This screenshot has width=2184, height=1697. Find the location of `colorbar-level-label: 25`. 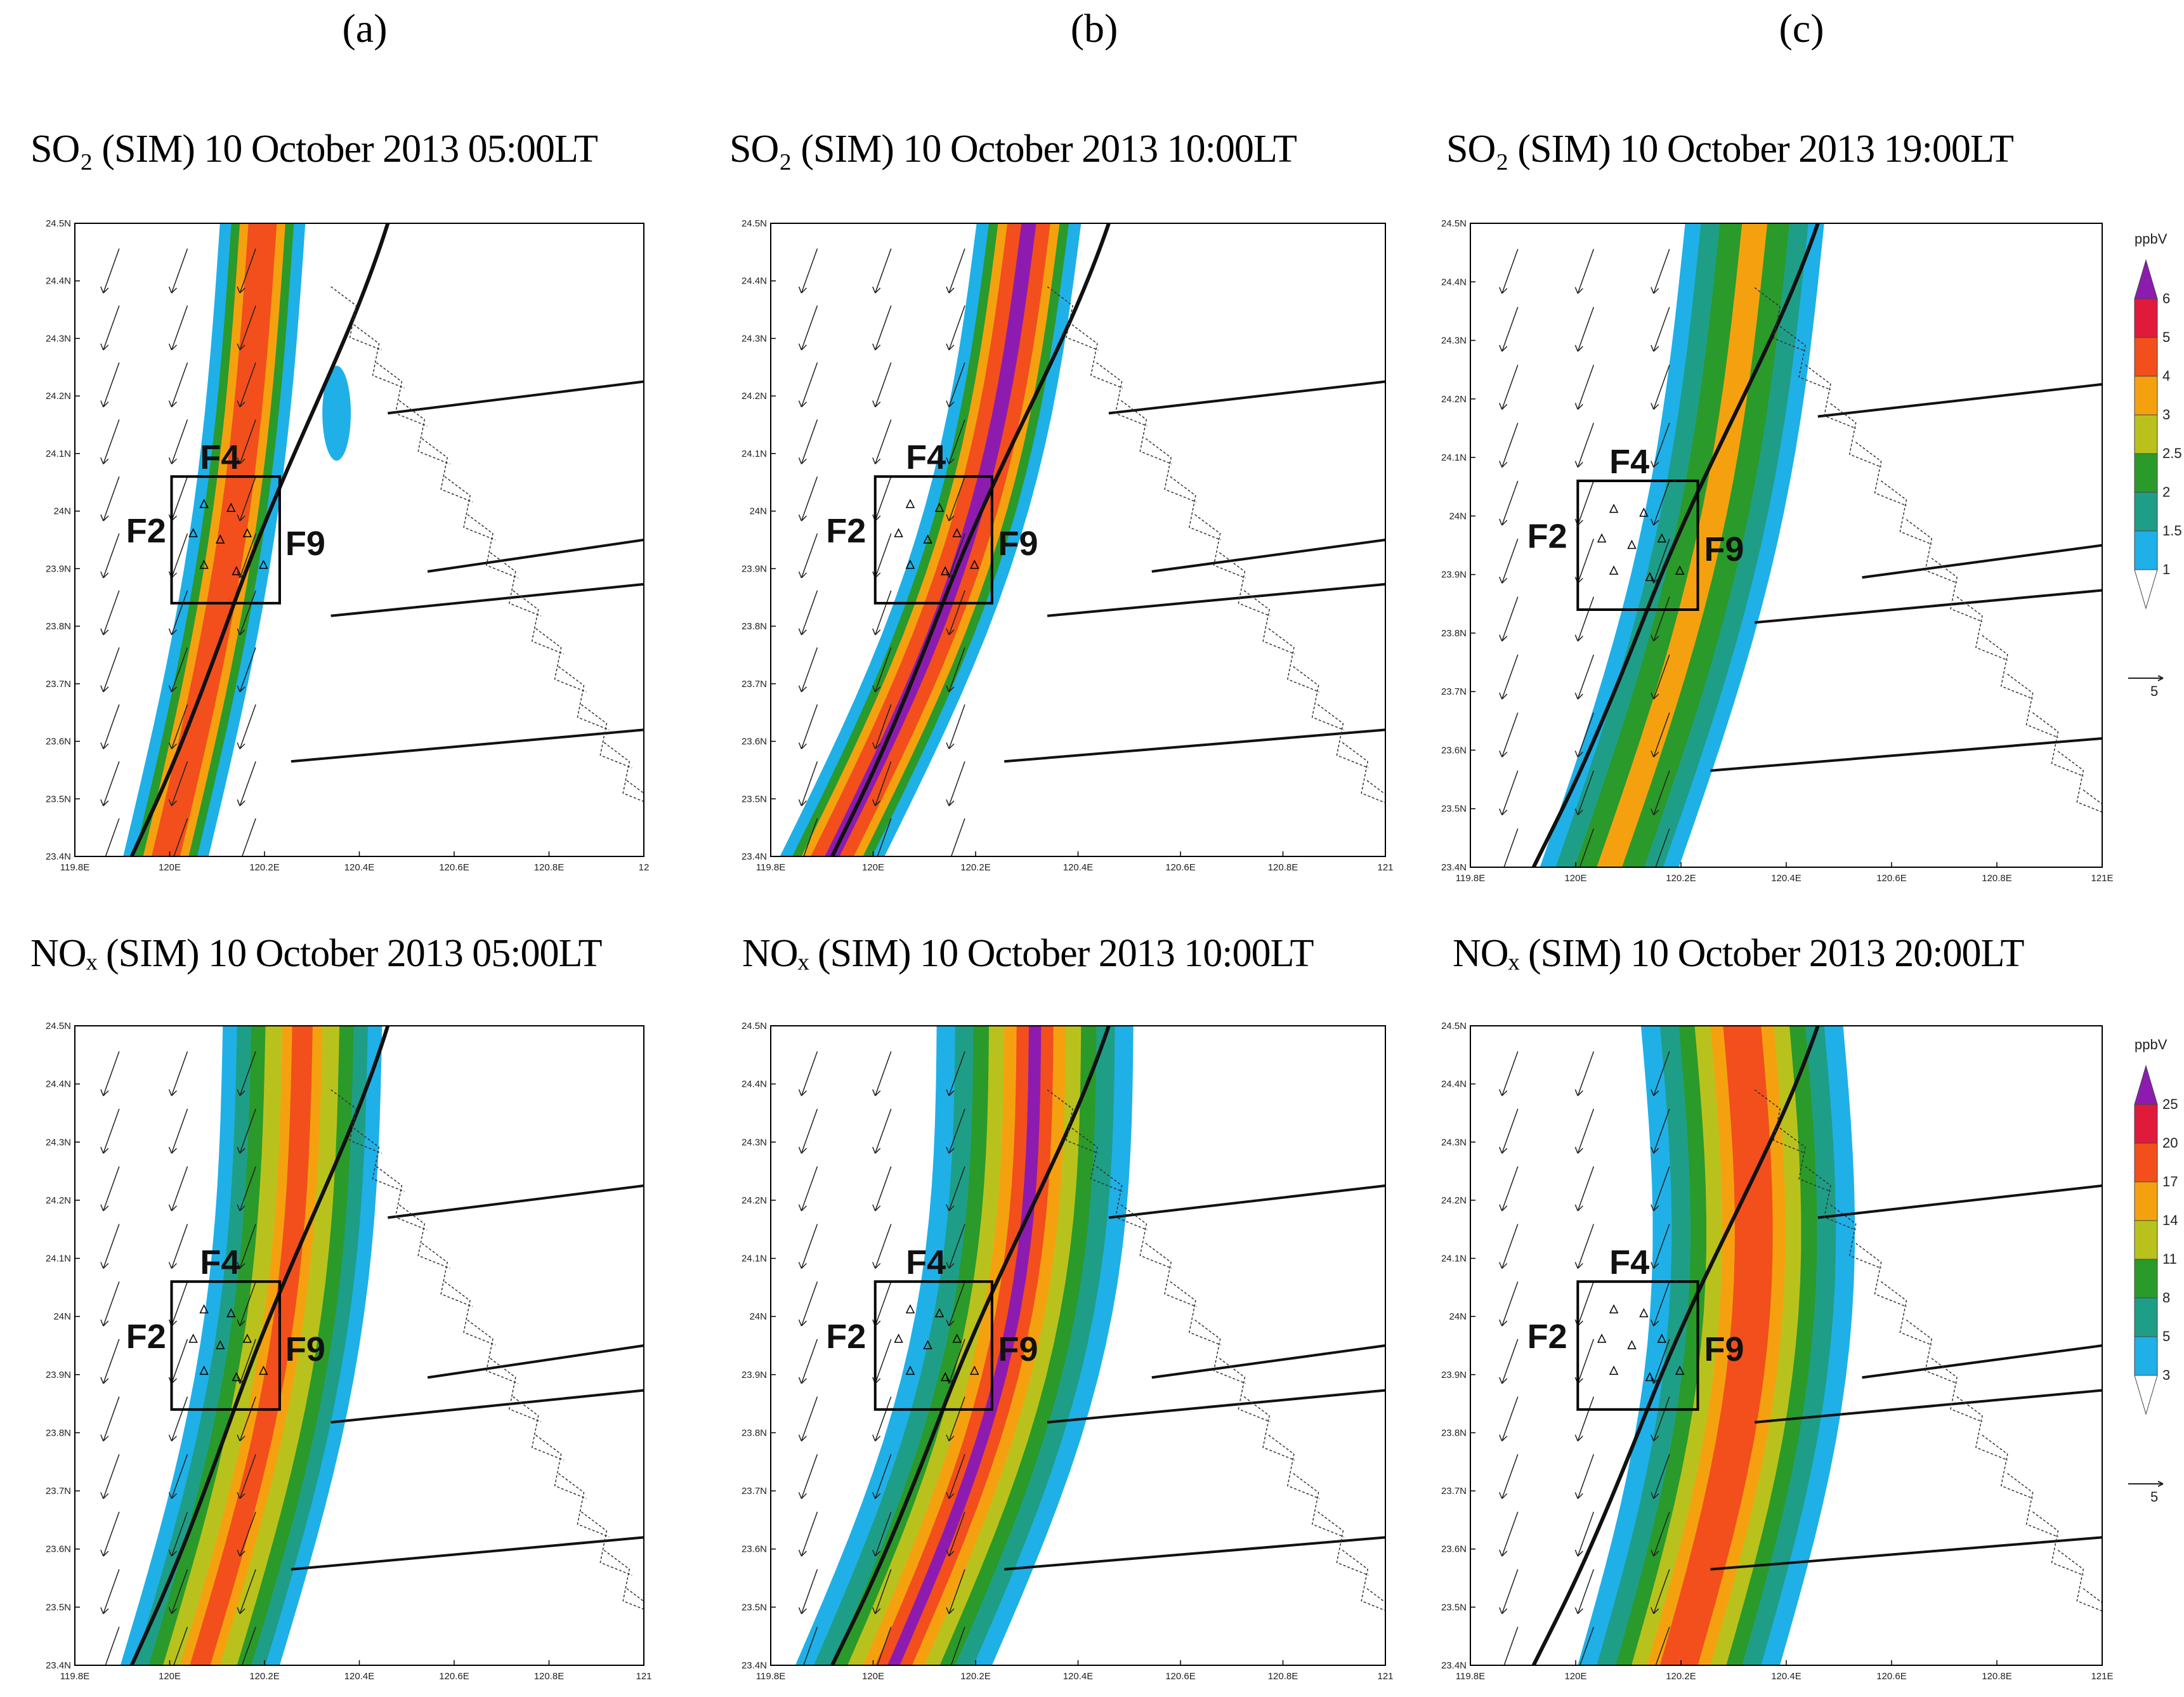

colorbar-level-label: 25 is located at coordinates (2170, 1104).